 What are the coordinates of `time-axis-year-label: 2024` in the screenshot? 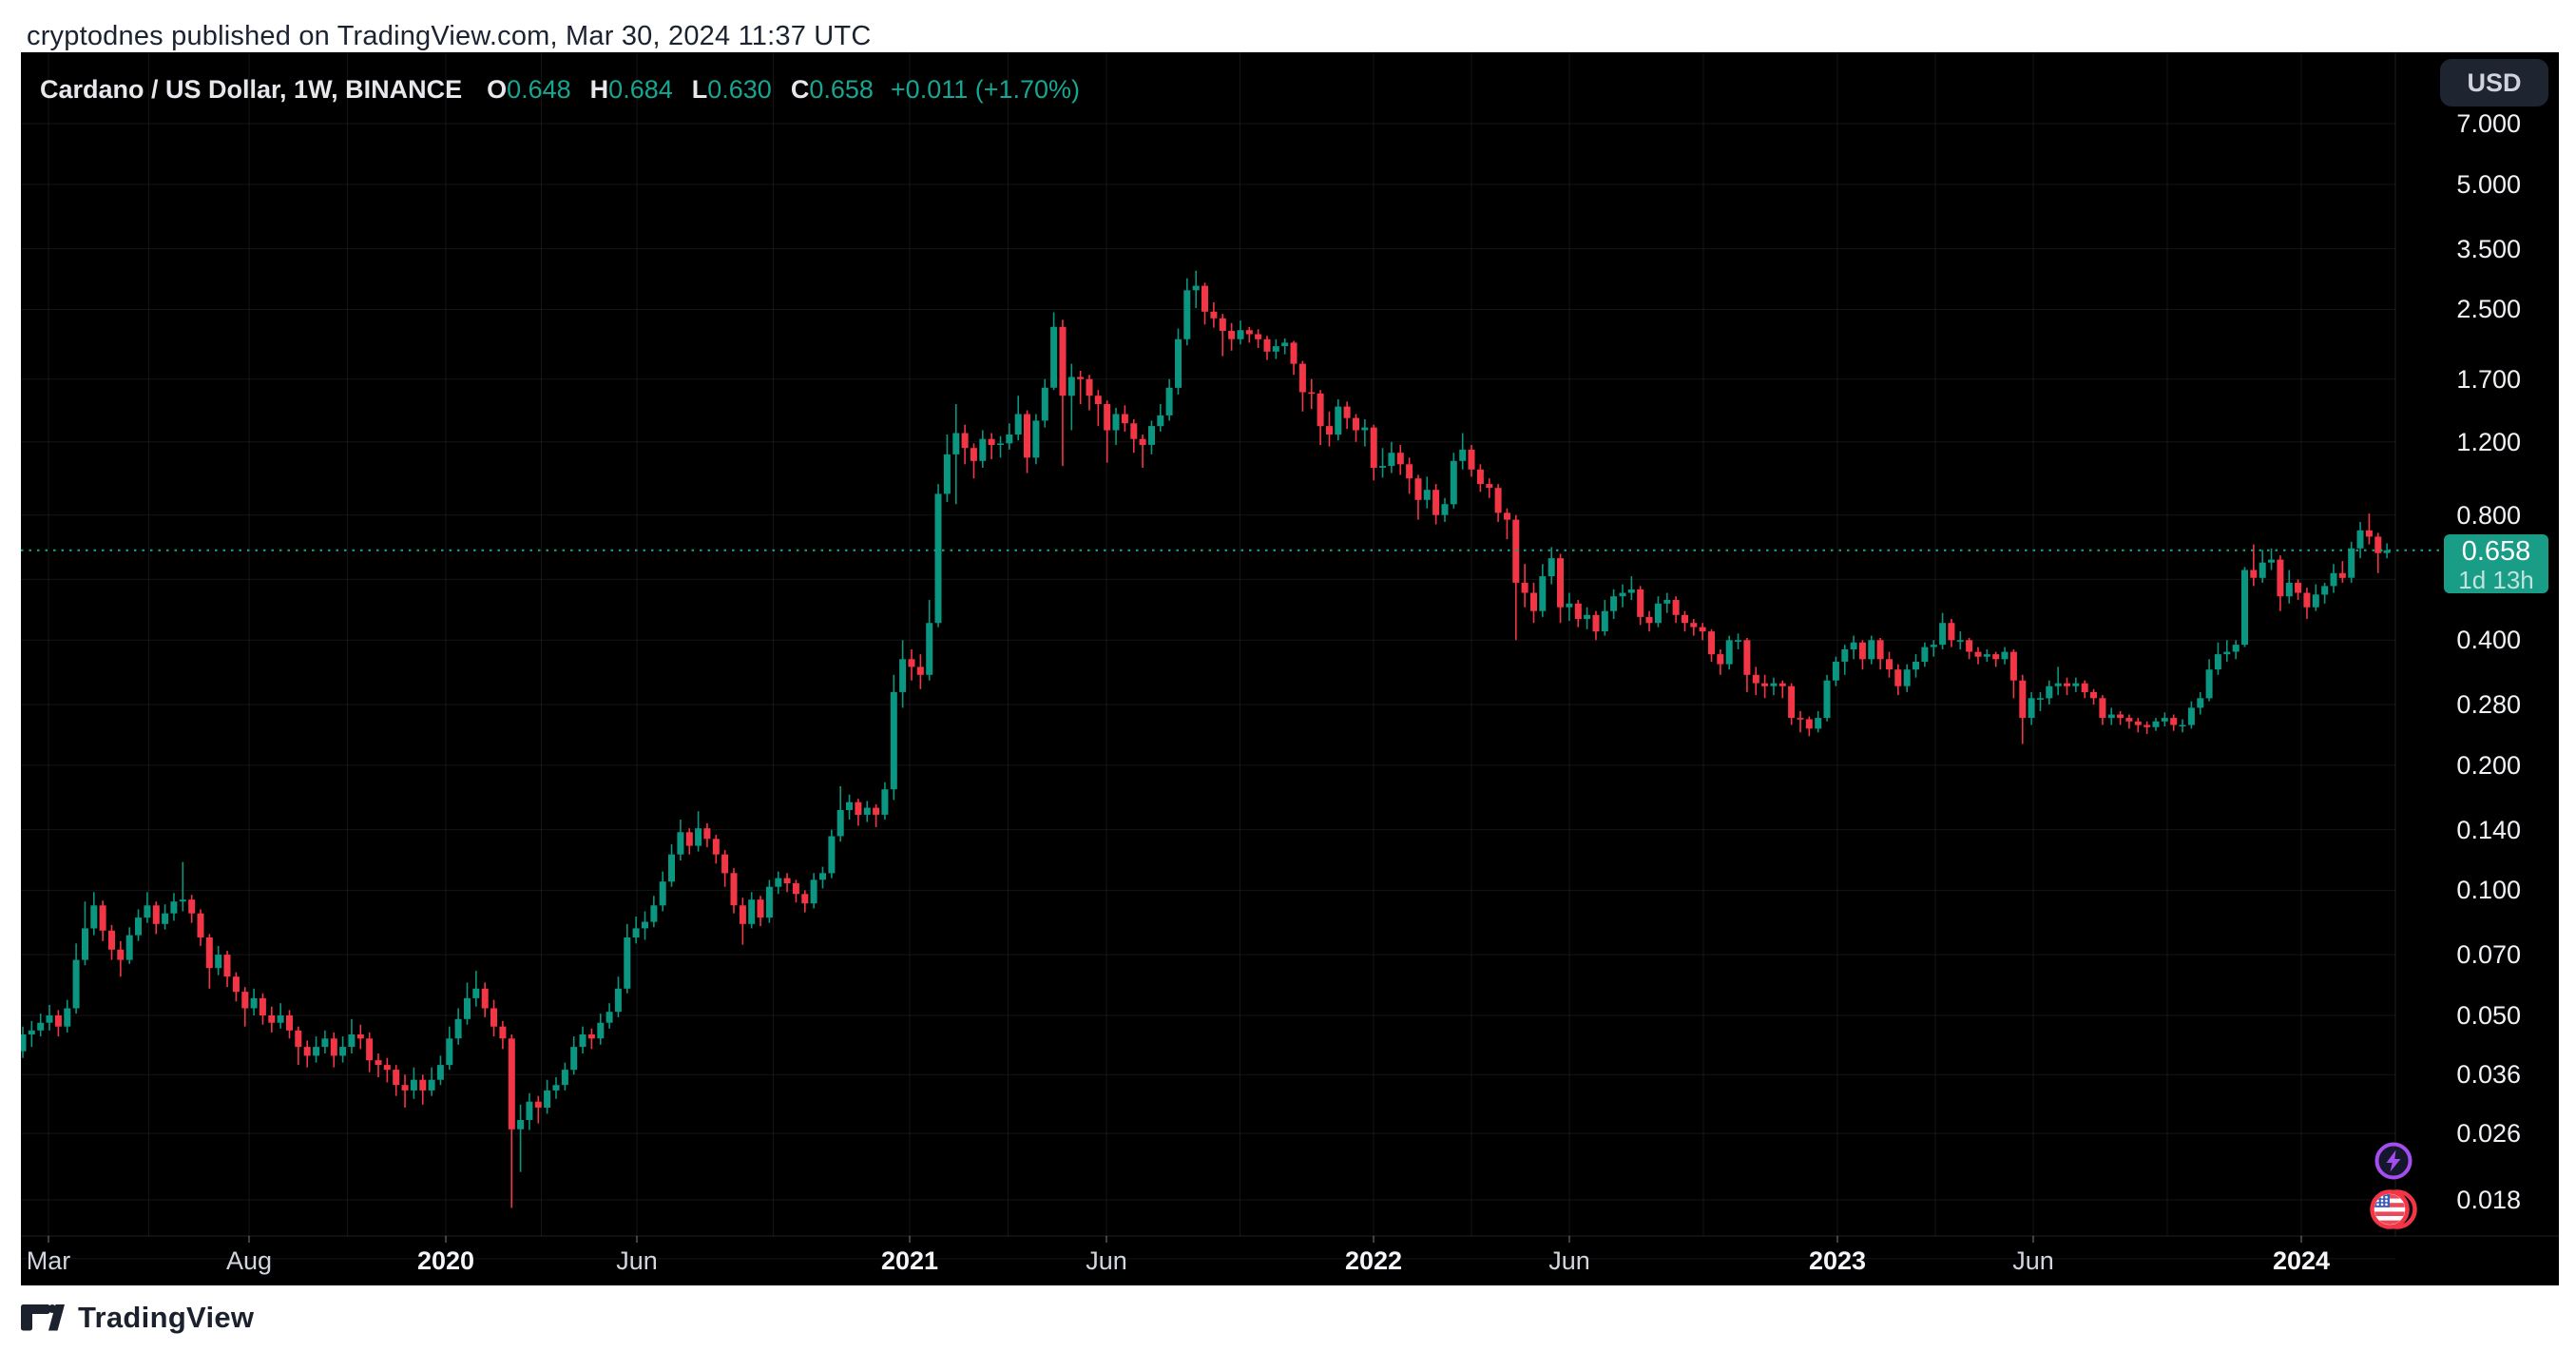 It's located at (2301, 1260).